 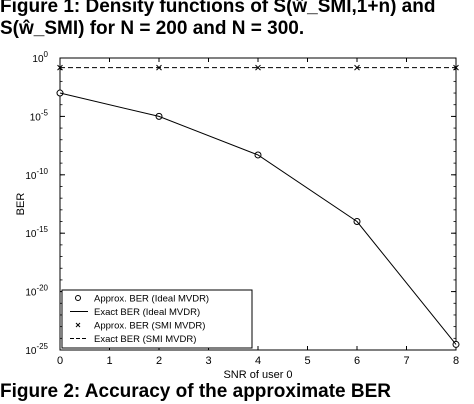 I want to click on legend-label: Approx. BER (SMI MVDR), so click(x=149, y=326).